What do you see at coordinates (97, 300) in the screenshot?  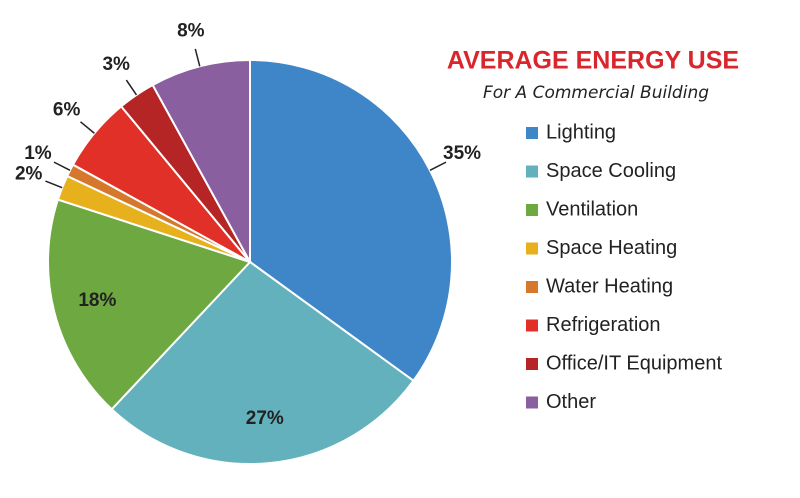 I see `data-label: 18%` at bounding box center [97, 300].